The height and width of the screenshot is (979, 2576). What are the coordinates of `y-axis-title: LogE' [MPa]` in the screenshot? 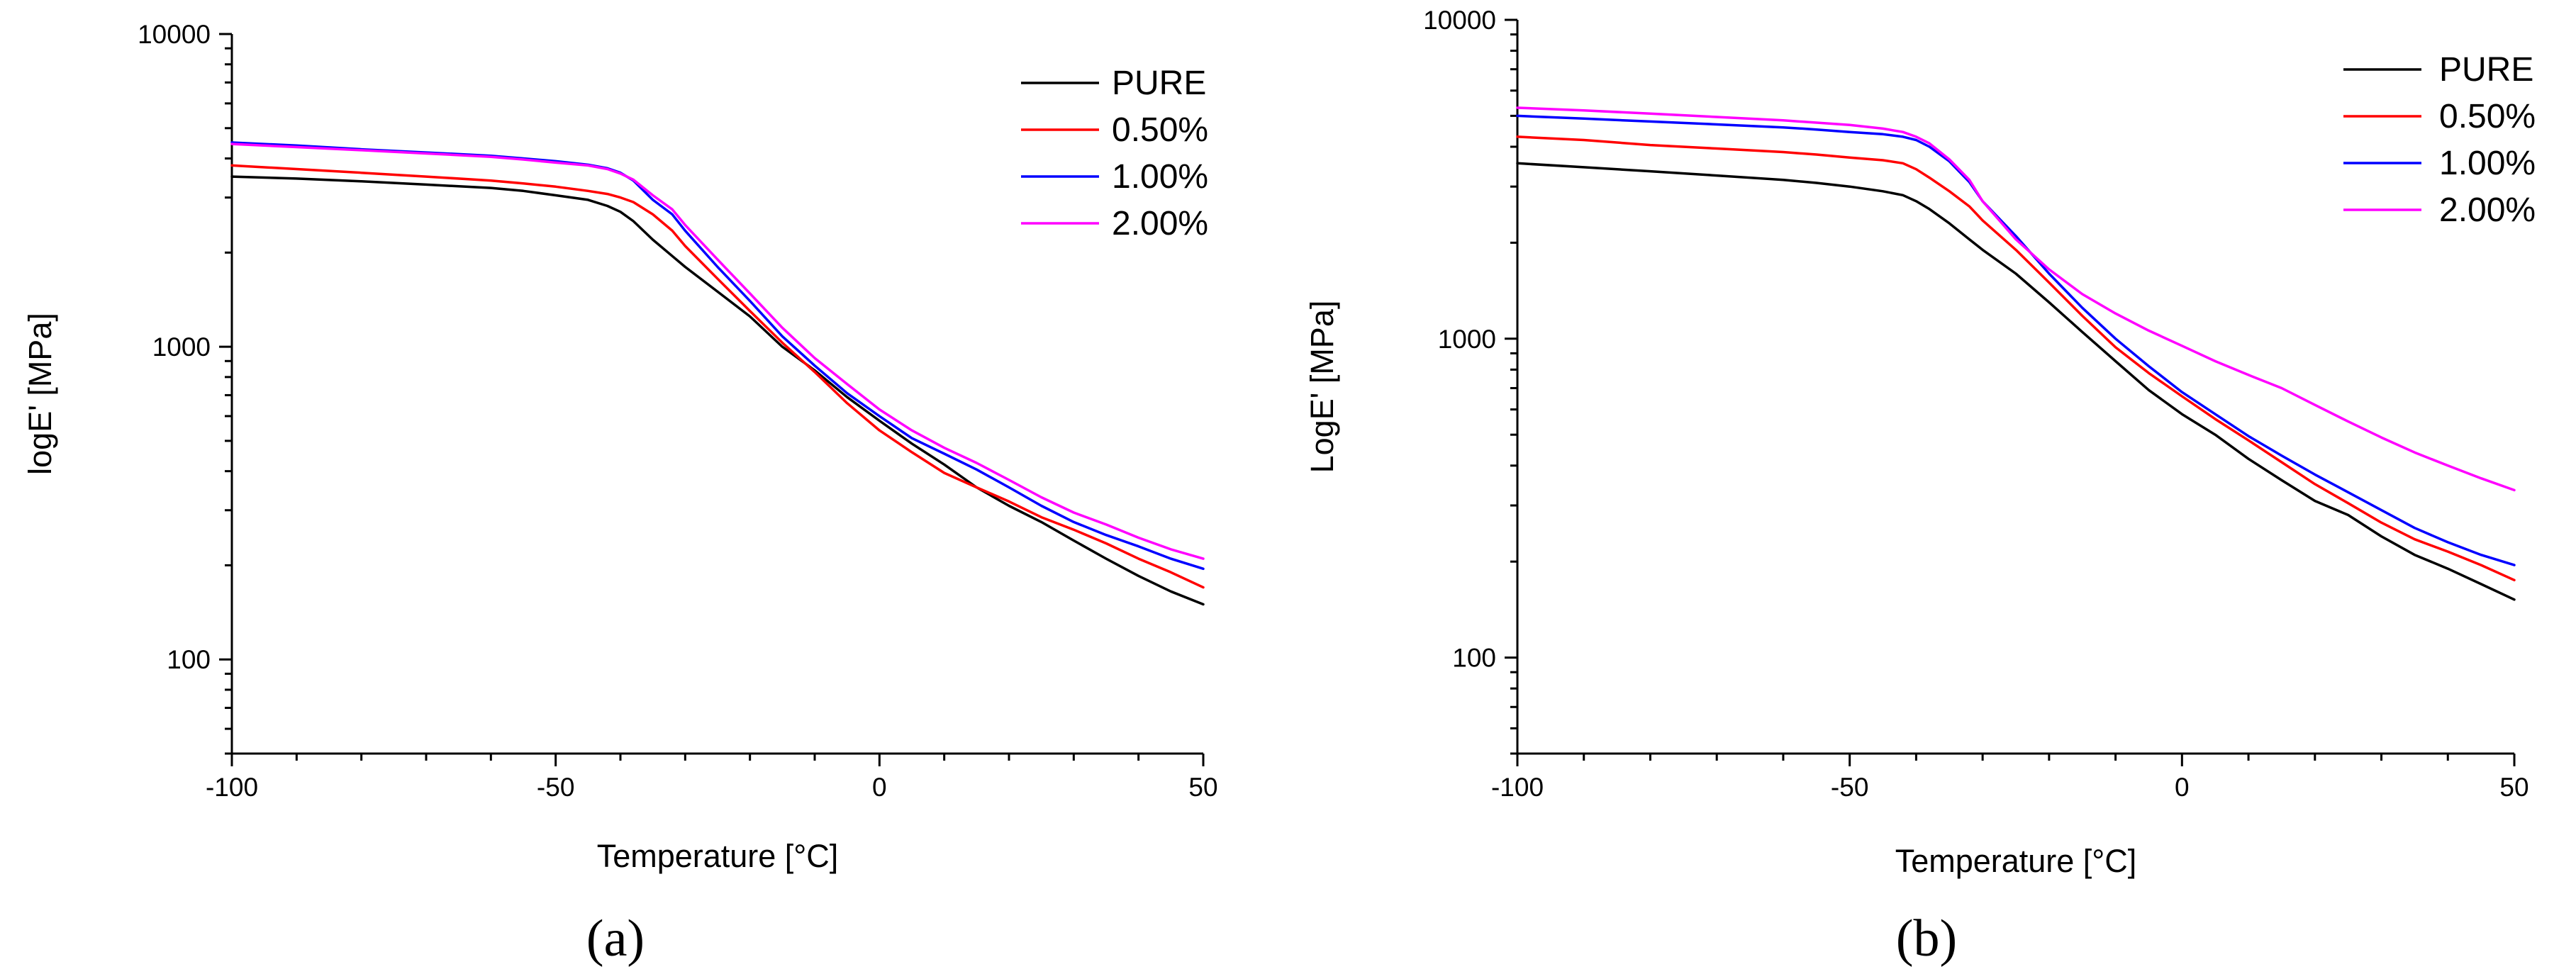 It's located at (1322, 387).